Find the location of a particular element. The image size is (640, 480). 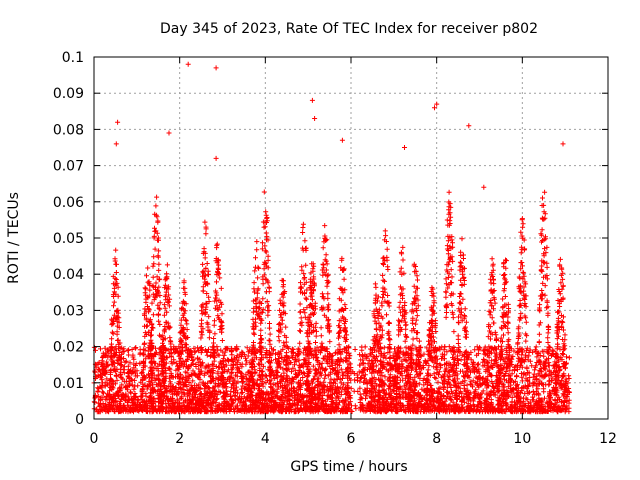

y-tick-label: 0.01 is located at coordinates (68, 384).